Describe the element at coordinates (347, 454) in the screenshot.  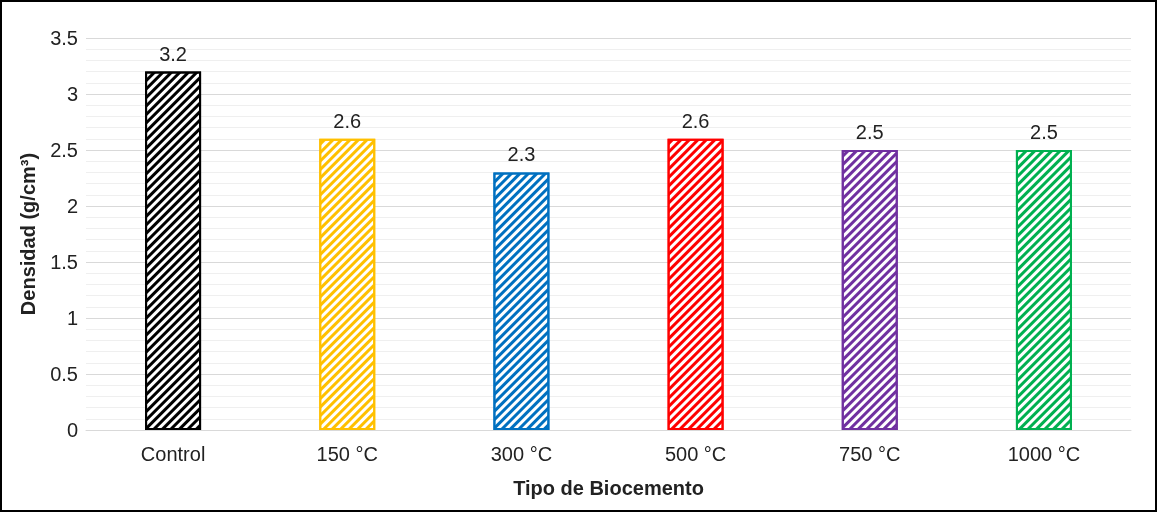
I see `x-tick-label: 150 °C` at that location.